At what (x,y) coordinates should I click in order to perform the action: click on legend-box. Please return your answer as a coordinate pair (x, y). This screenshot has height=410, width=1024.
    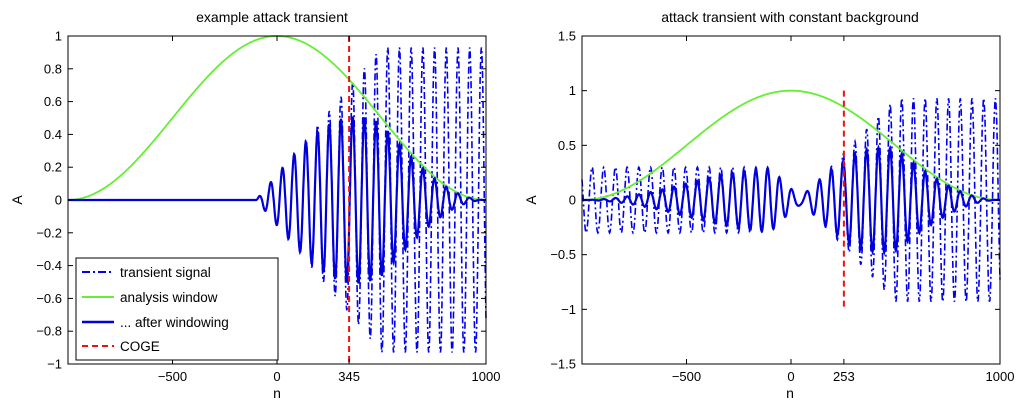
    Looking at the image, I should click on (177, 309).